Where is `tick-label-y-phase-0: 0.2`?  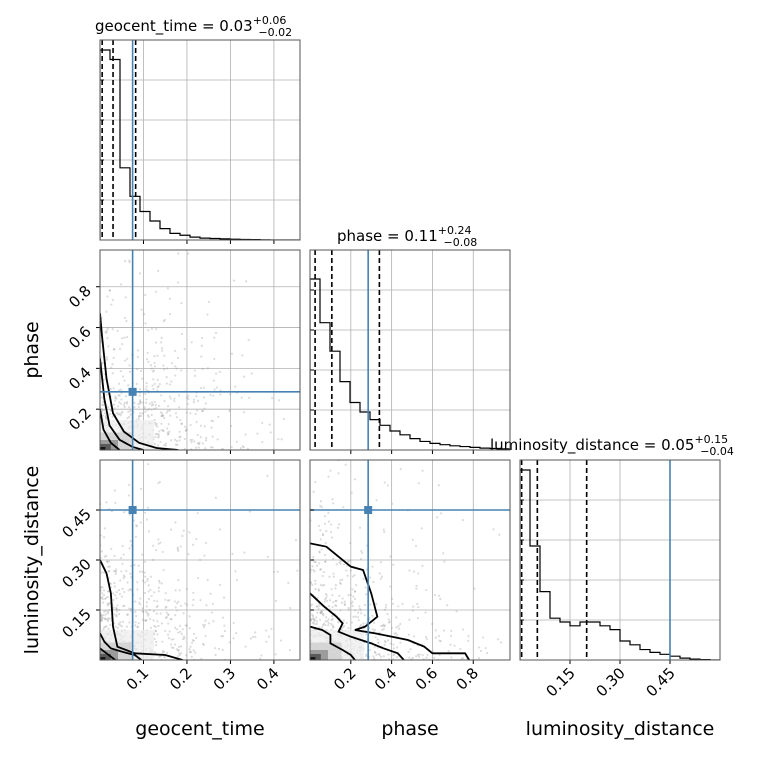 tick-label-y-phase-0: 0.2 is located at coordinates (80, 419).